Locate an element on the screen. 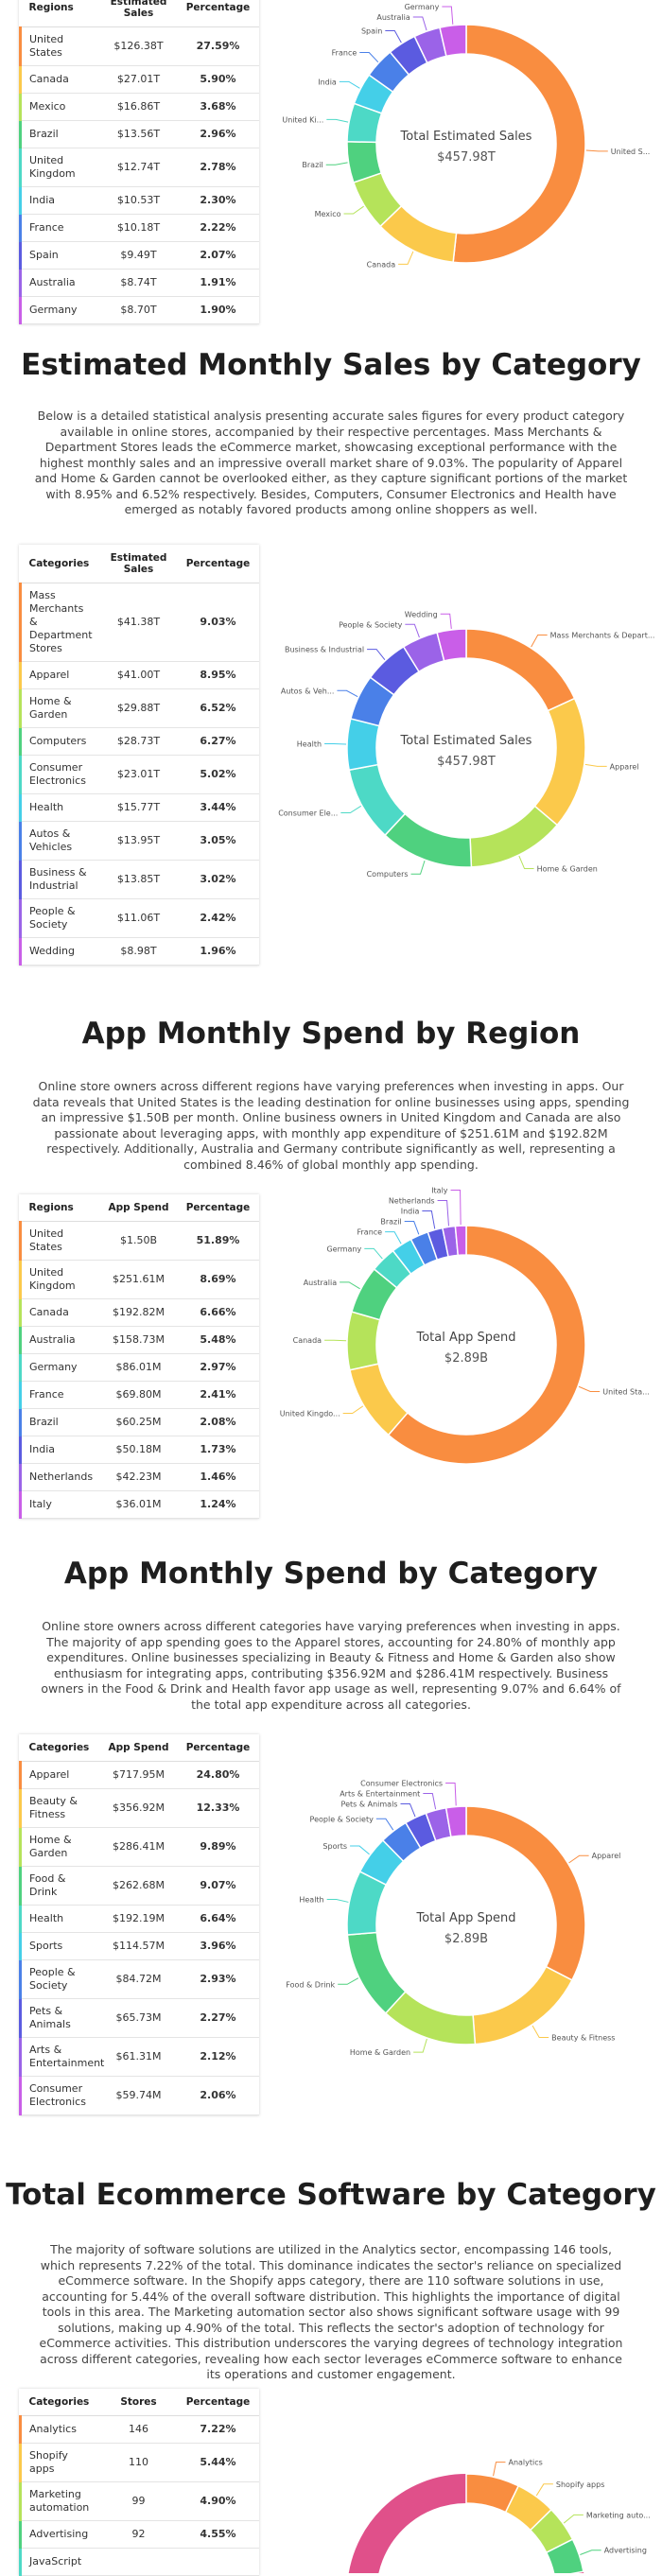 Image resolution: width=662 pixels, height=2576 pixels. row-value: $23.01T is located at coordinates (139, 775).